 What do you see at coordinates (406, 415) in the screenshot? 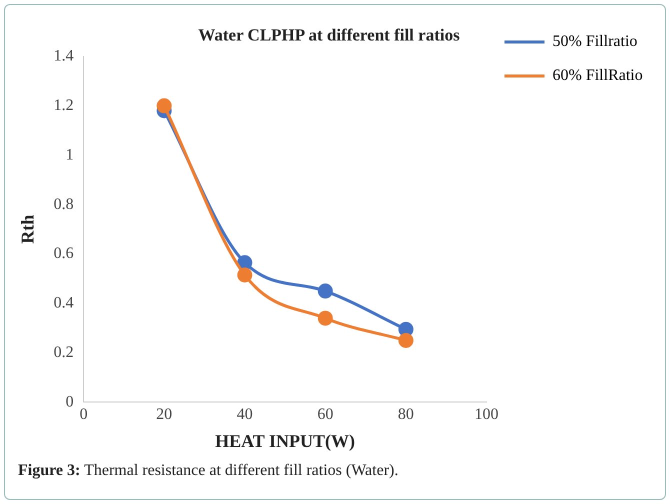
I see `x-tick-label: 80` at bounding box center [406, 415].